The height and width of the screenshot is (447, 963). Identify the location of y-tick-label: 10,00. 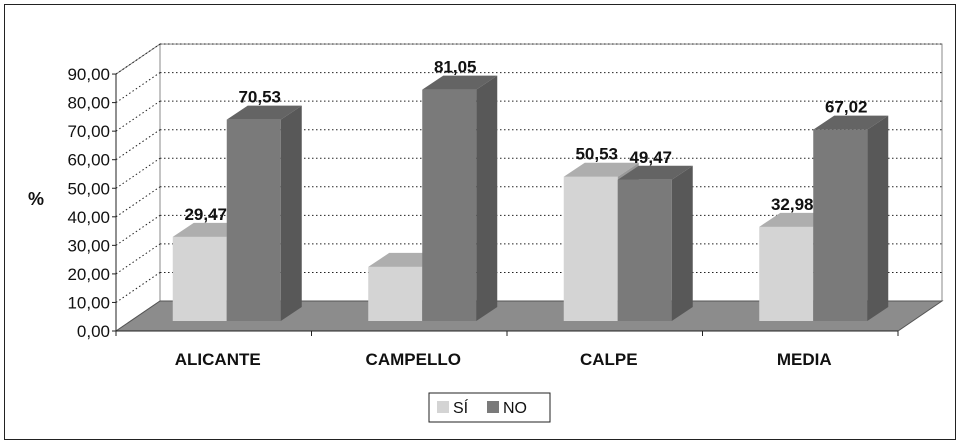
(88, 302).